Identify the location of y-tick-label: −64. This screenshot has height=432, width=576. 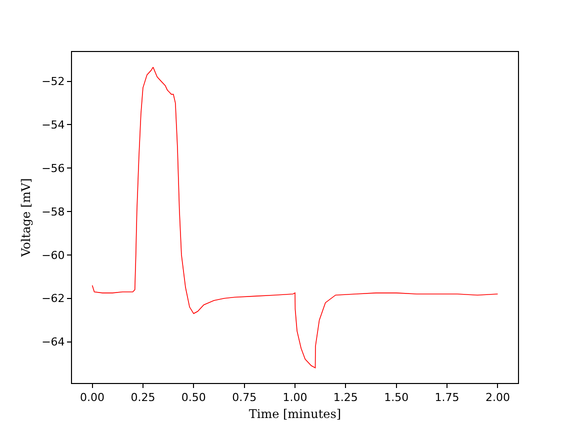
(53, 342).